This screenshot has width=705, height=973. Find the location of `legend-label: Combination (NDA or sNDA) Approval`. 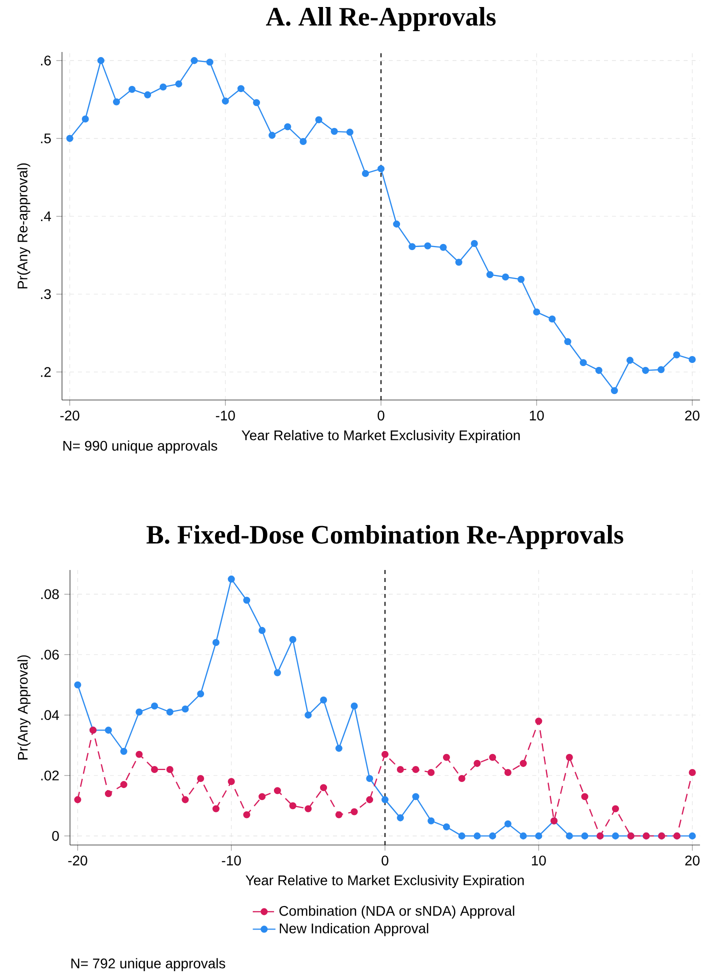

legend-label: Combination (NDA or sNDA) Approval is located at coordinates (397, 912).